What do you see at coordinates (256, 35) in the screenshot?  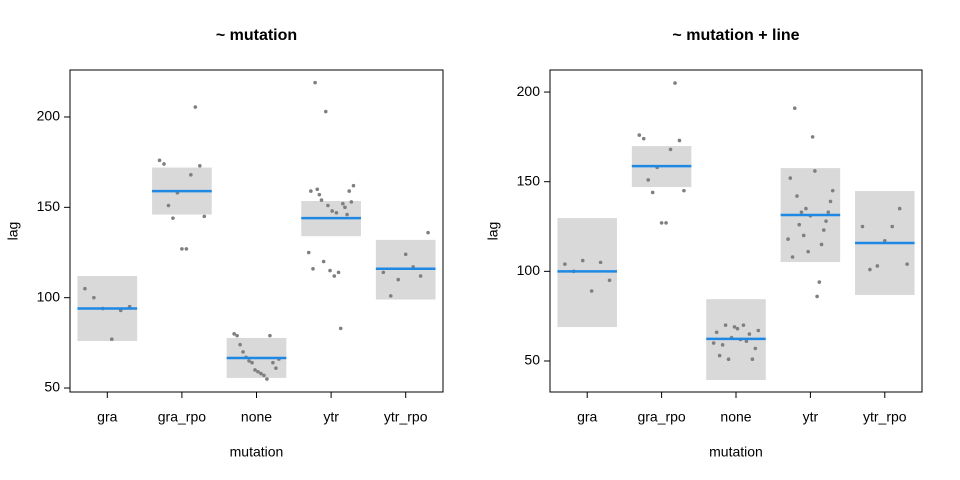 I see `chart-title: ~ mutation` at bounding box center [256, 35].